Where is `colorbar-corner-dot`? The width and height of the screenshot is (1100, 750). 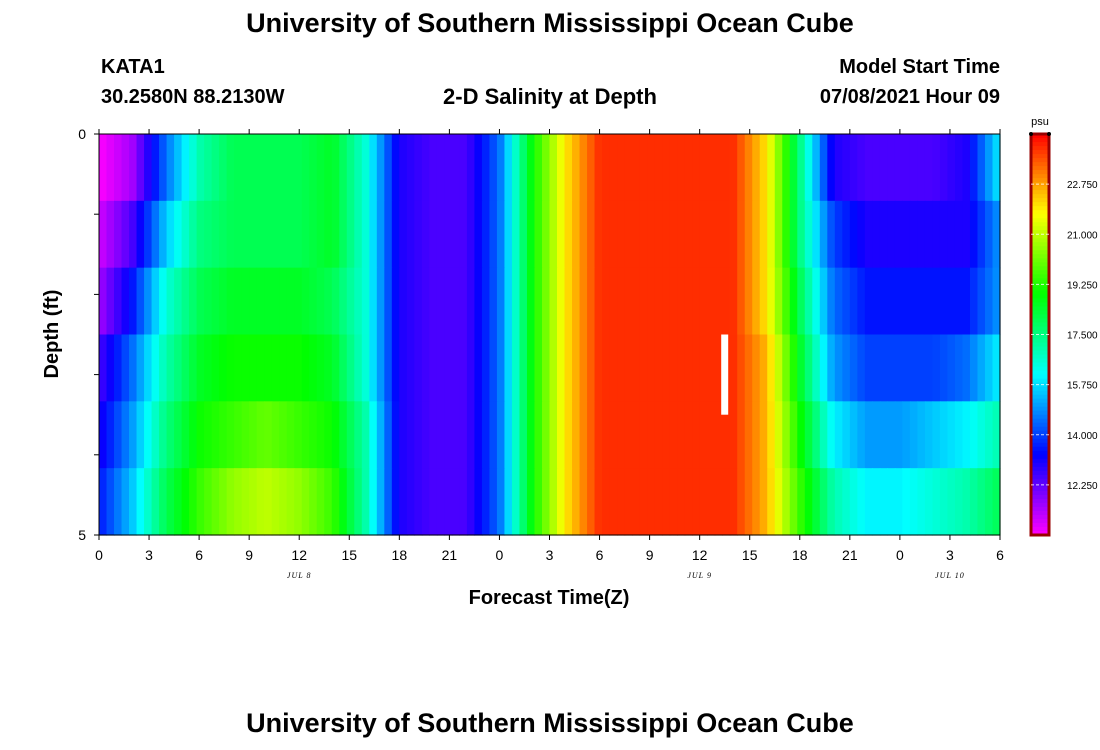
colorbar-corner-dot is located at coordinates (1049, 134).